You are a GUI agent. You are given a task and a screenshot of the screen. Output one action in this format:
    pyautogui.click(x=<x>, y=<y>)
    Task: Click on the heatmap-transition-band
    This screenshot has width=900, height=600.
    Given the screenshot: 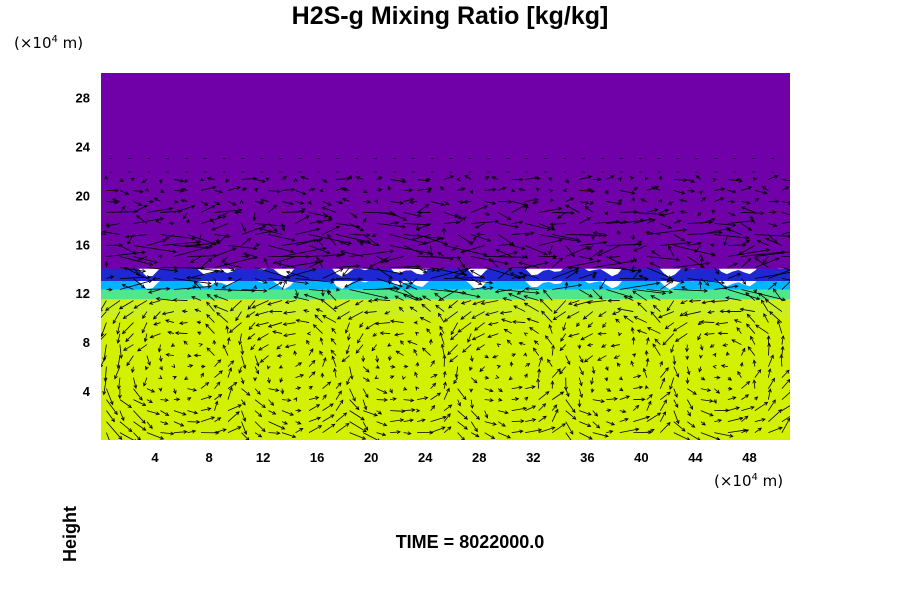 What is the action you would take?
    pyautogui.click(x=445, y=308)
    